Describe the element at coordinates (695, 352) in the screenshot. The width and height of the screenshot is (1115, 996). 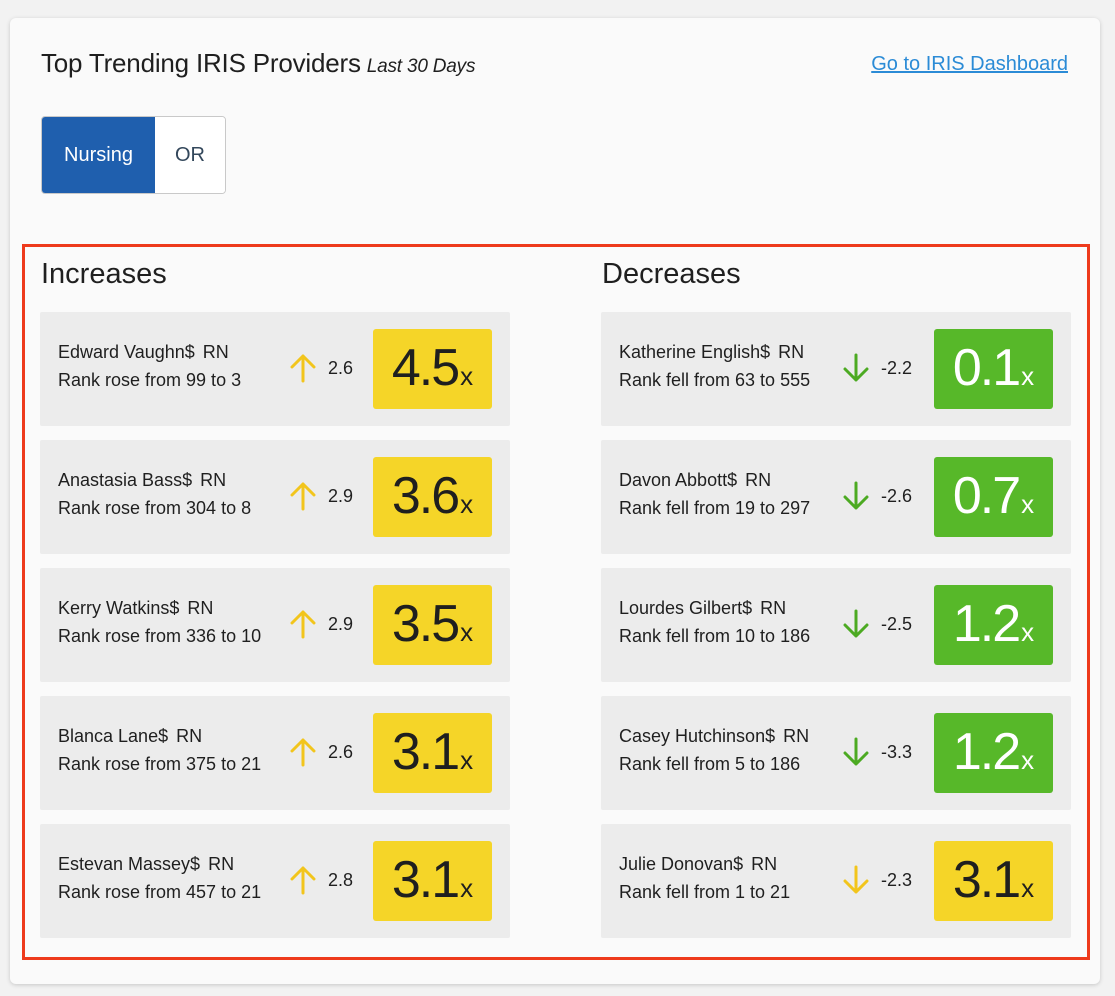
I see `provider-name: Katherine English$` at that location.